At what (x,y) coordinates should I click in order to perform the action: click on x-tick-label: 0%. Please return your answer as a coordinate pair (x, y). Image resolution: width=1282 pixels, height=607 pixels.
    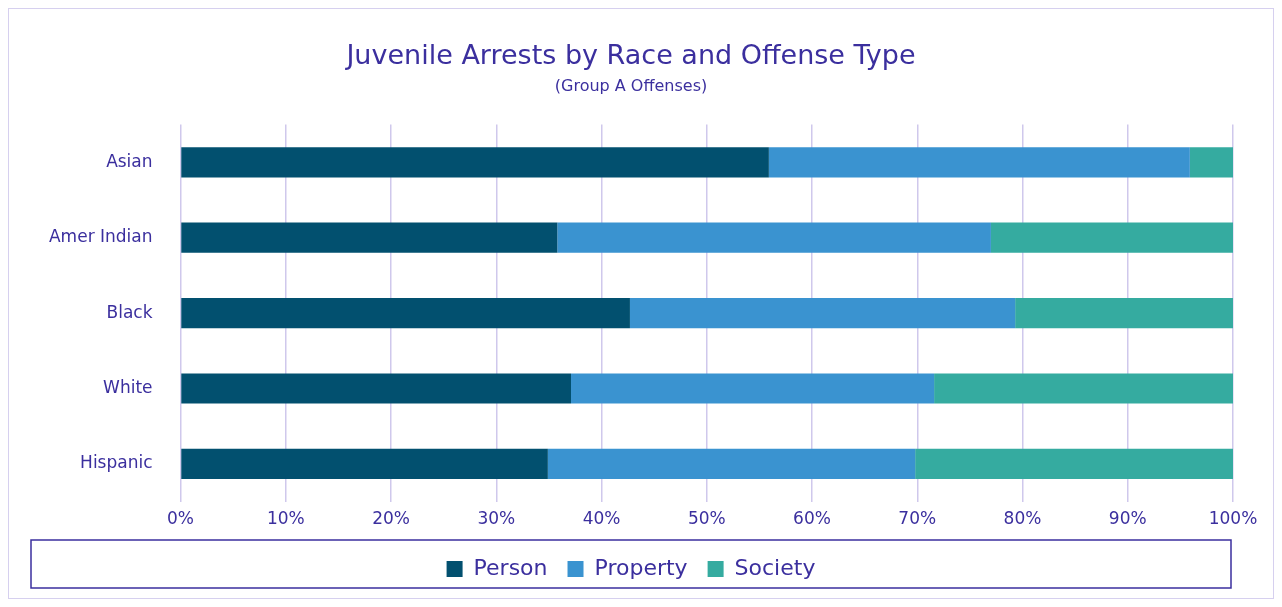
    Looking at the image, I should click on (181, 518).